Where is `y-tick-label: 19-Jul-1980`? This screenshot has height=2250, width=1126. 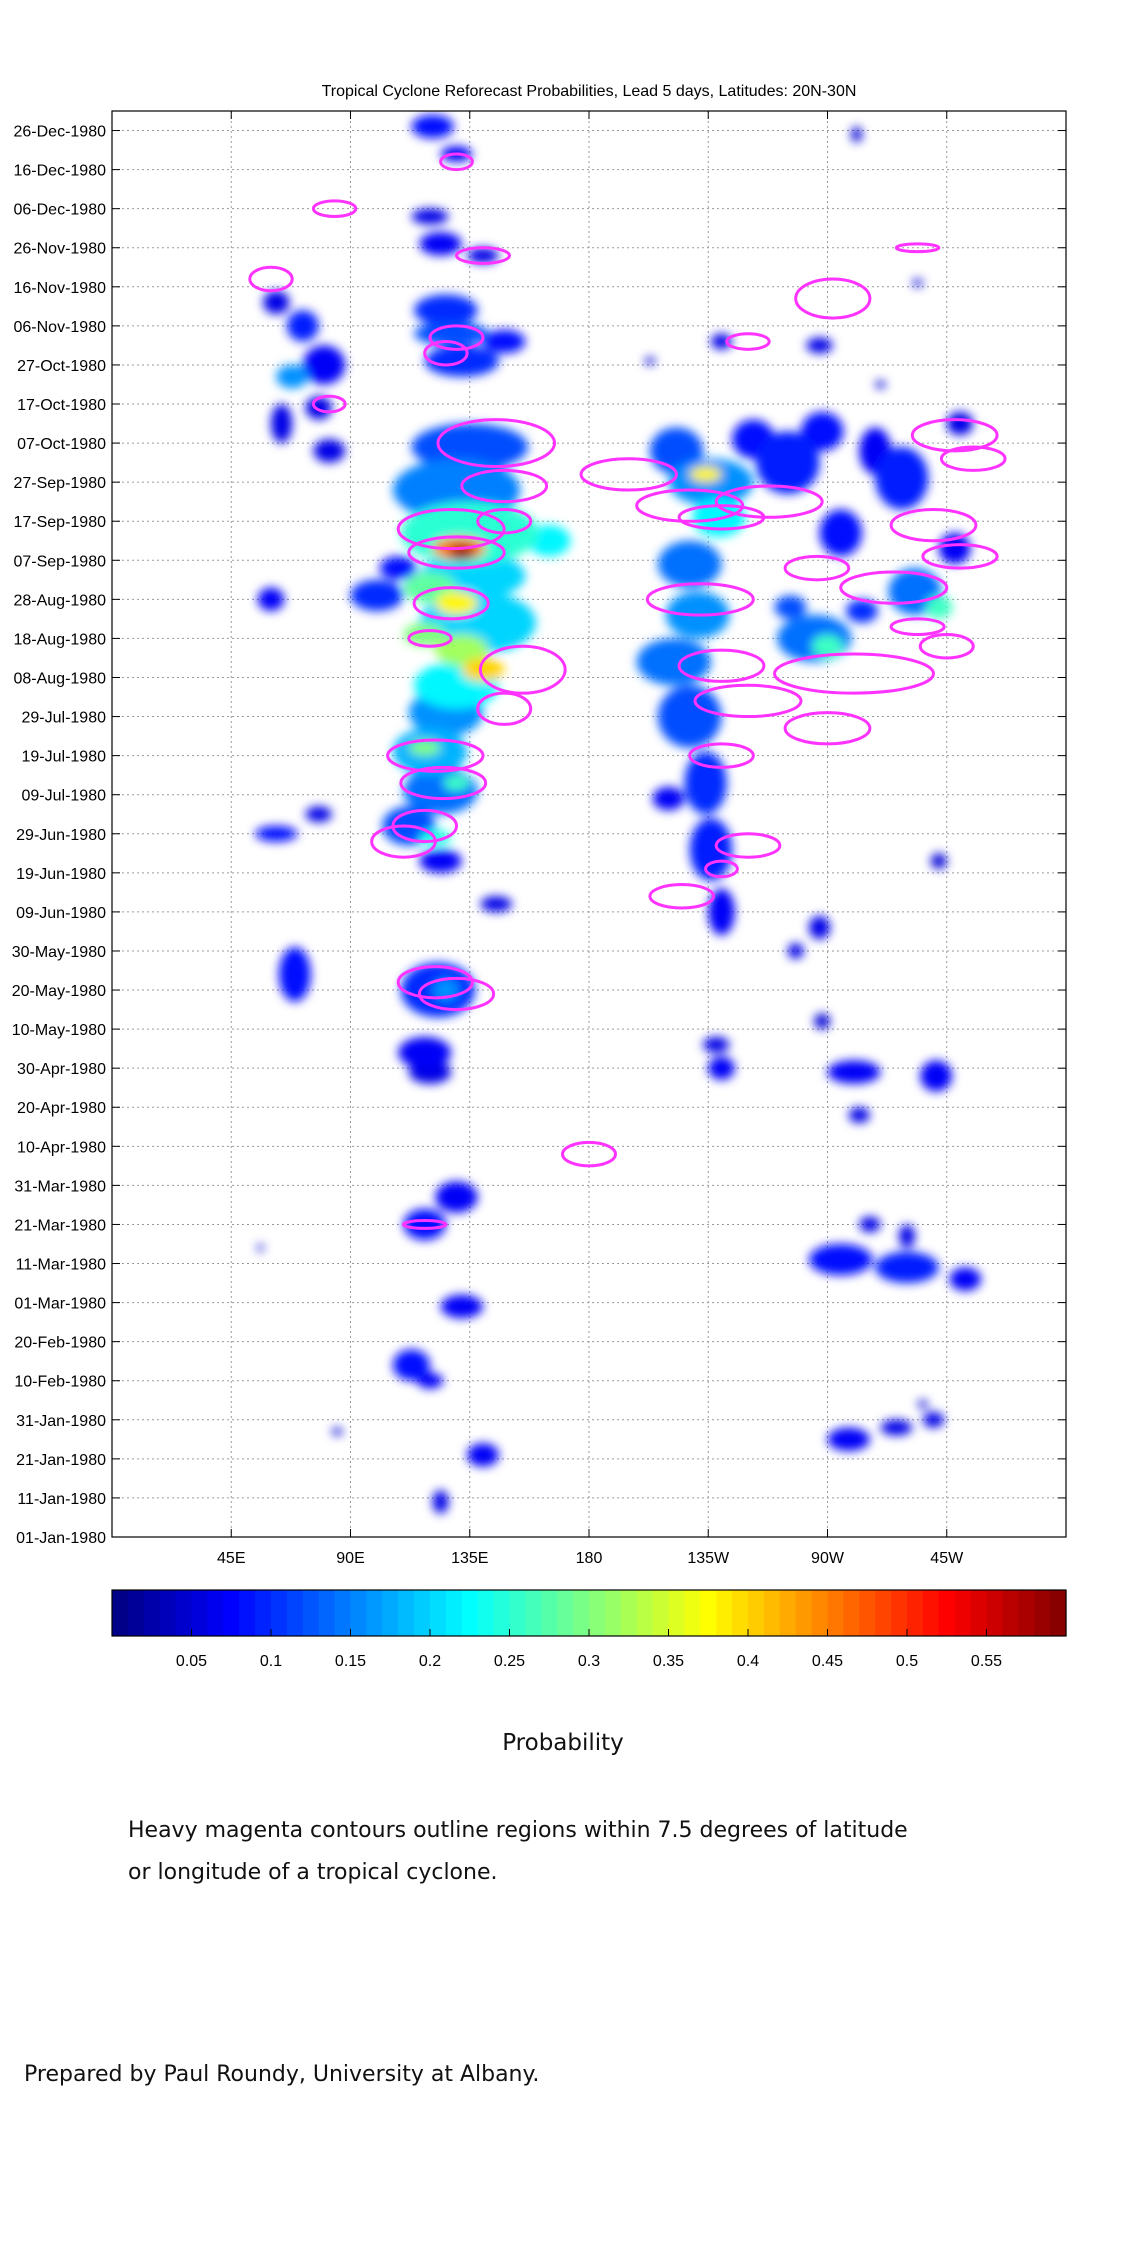
y-tick-label: 19-Jul-1980 is located at coordinates (64, 757).